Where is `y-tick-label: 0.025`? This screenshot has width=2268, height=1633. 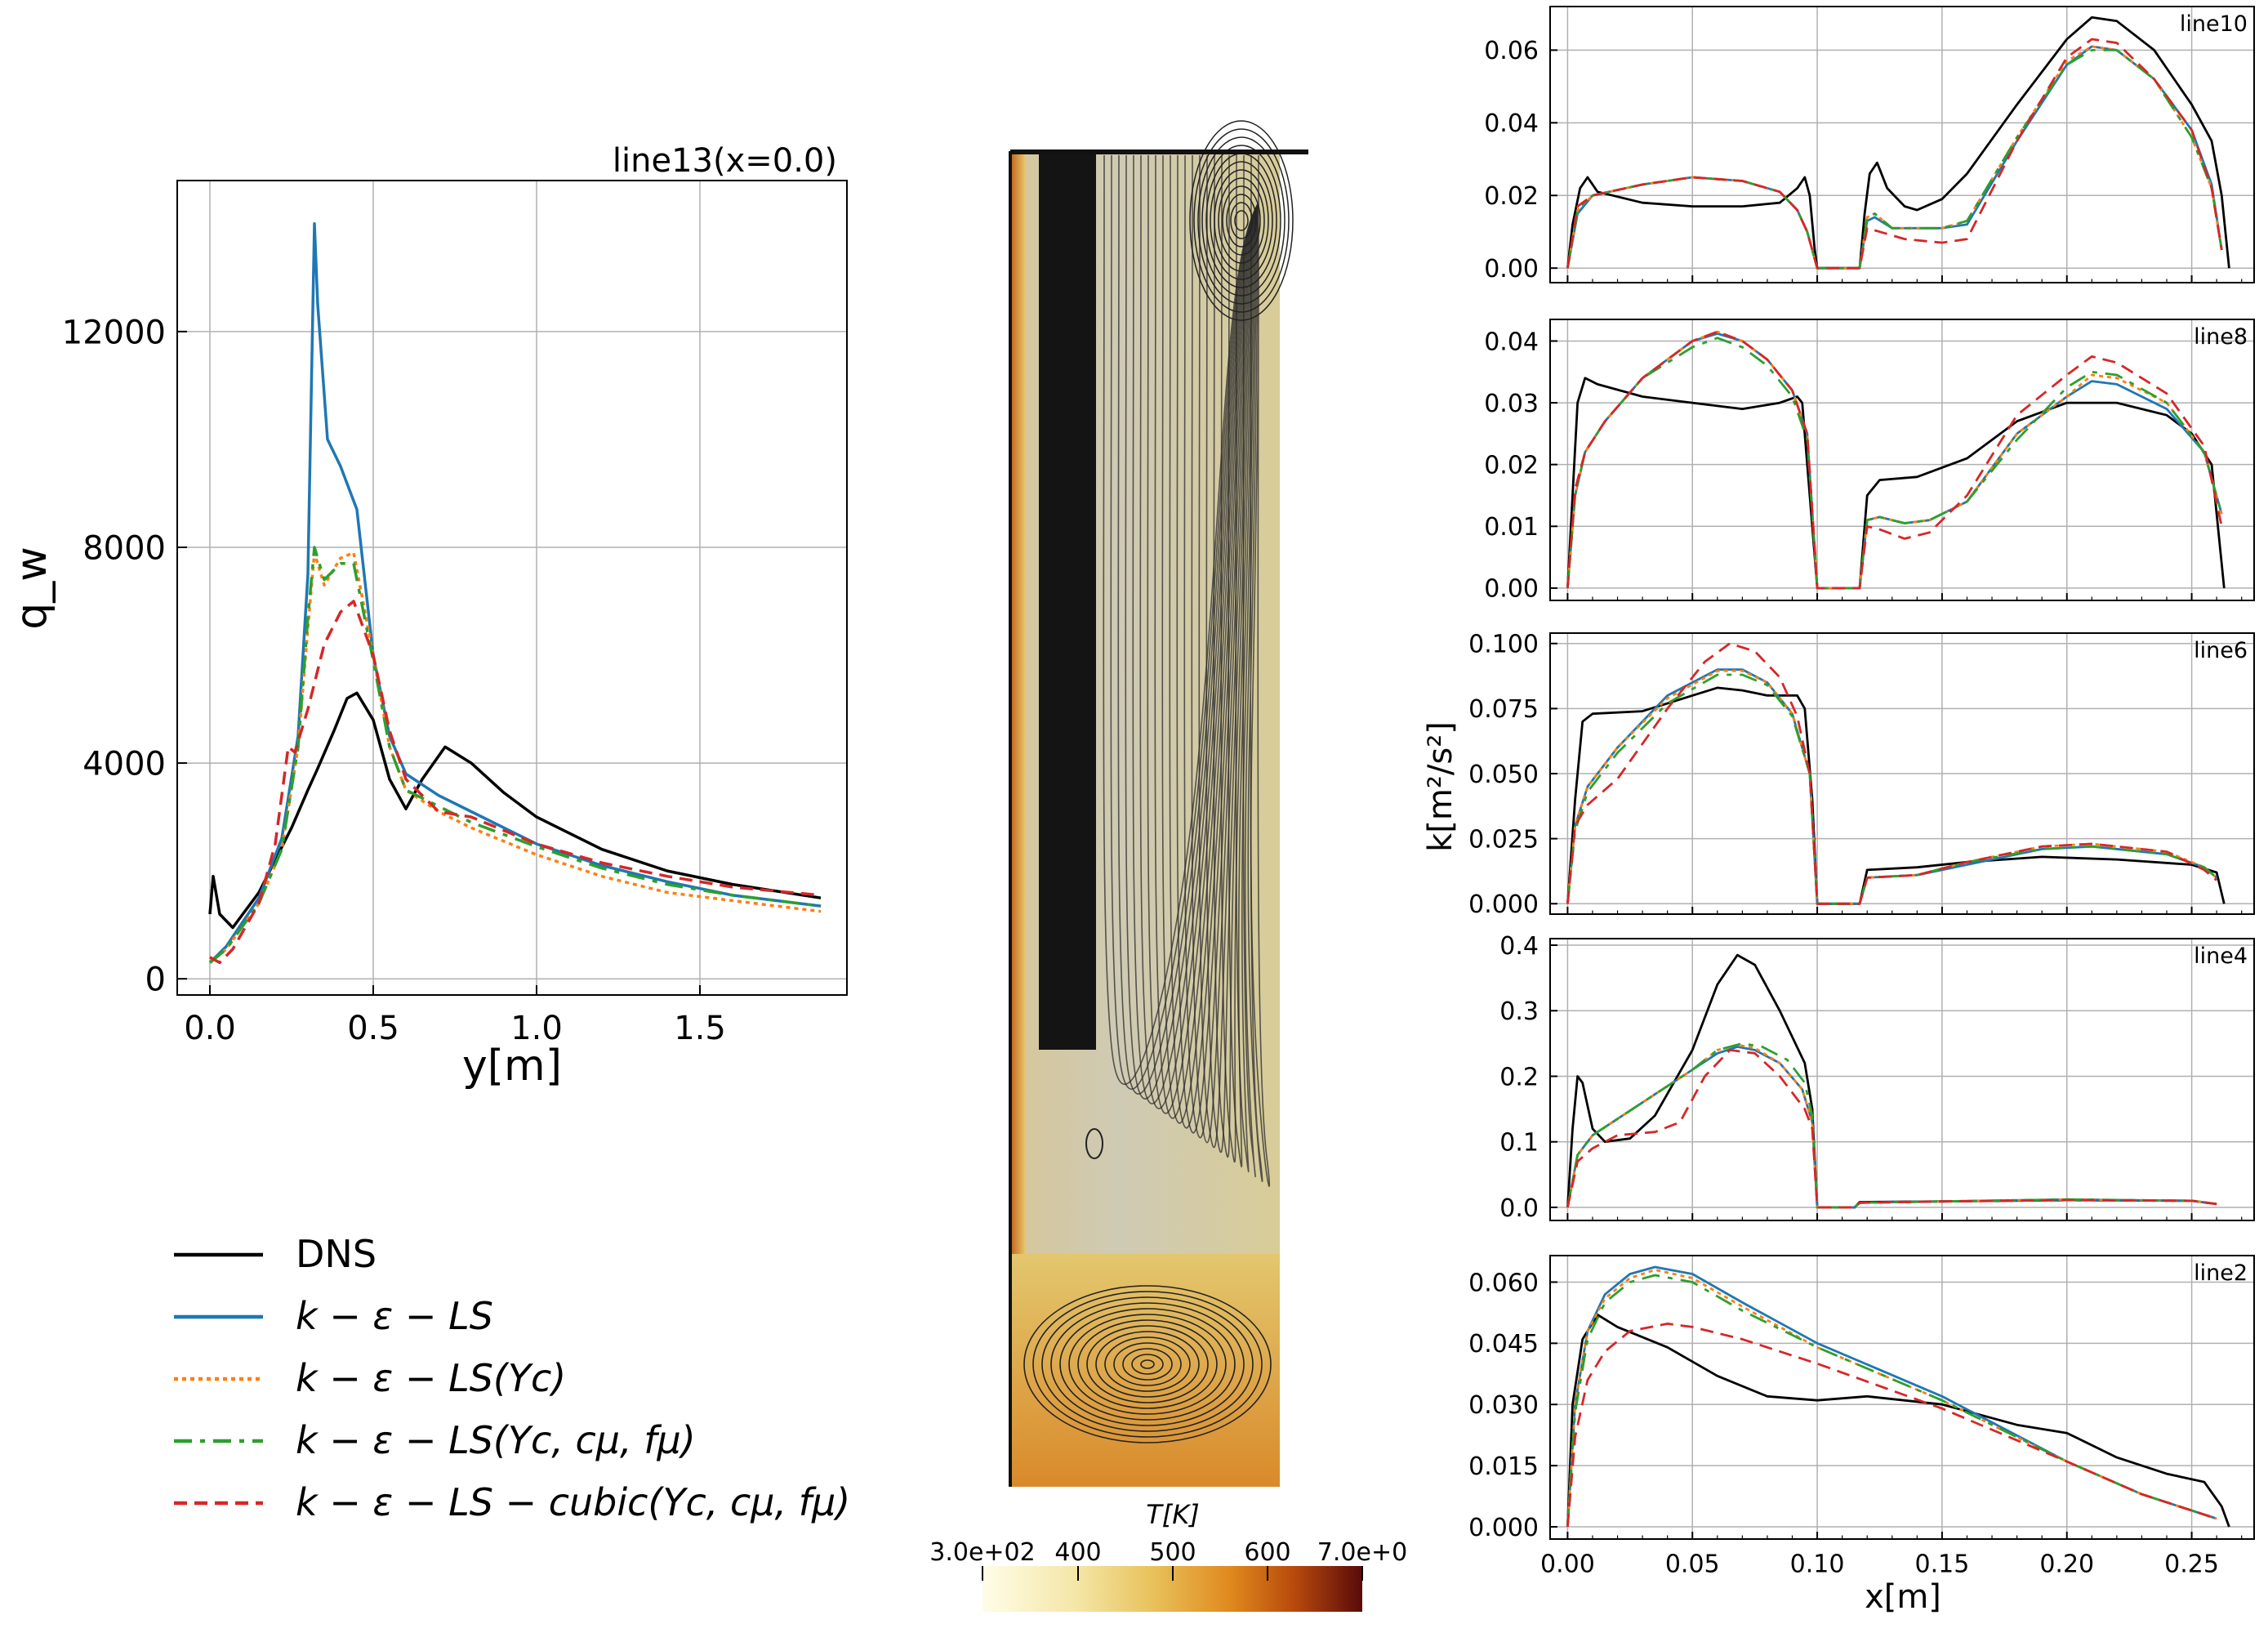 y-tick-label: 0.025 is located at coordinates (1503, 839).